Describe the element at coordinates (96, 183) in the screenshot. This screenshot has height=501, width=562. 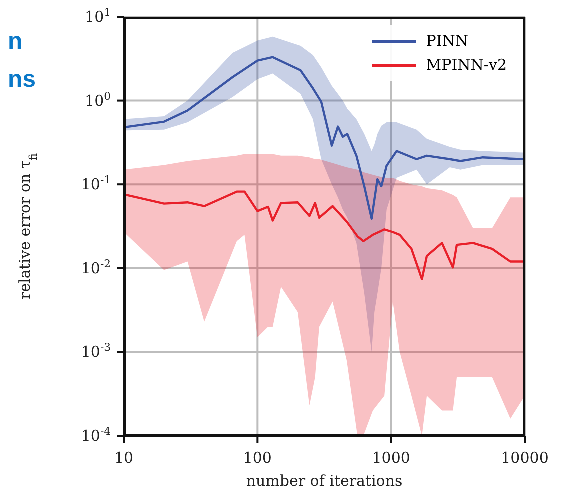
I see `y-tick-label: 10$^{-1}$` at that location.